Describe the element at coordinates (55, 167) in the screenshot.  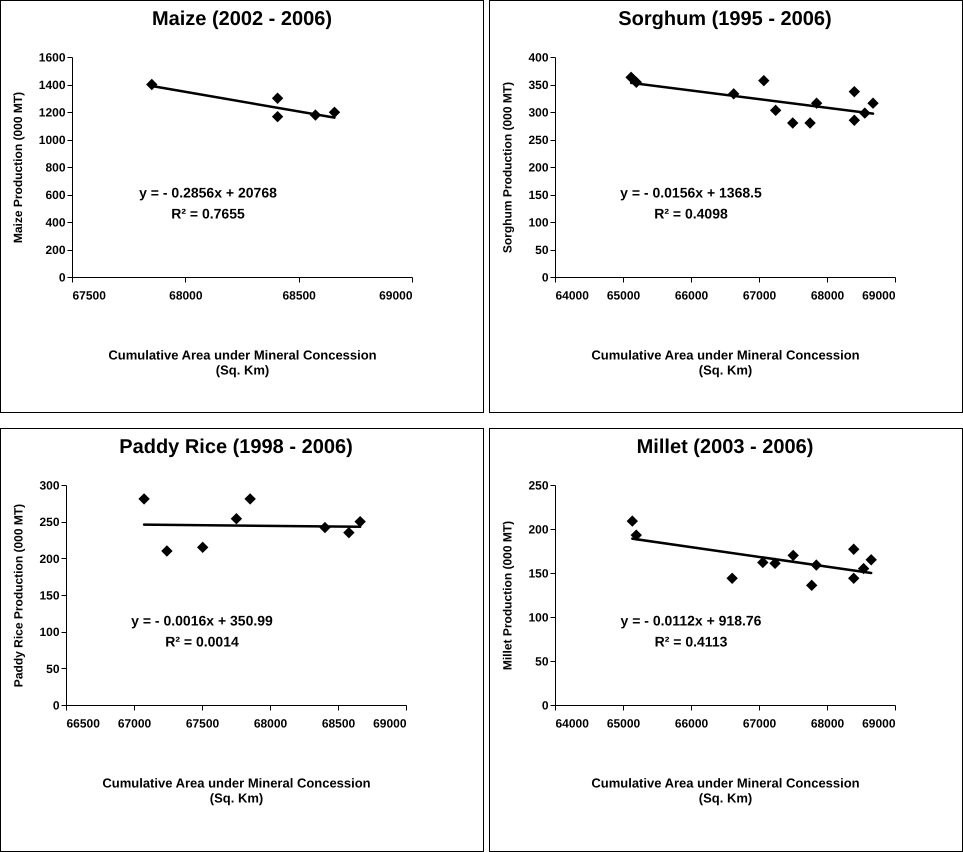
I see `y-tick-label: 800` at that location.